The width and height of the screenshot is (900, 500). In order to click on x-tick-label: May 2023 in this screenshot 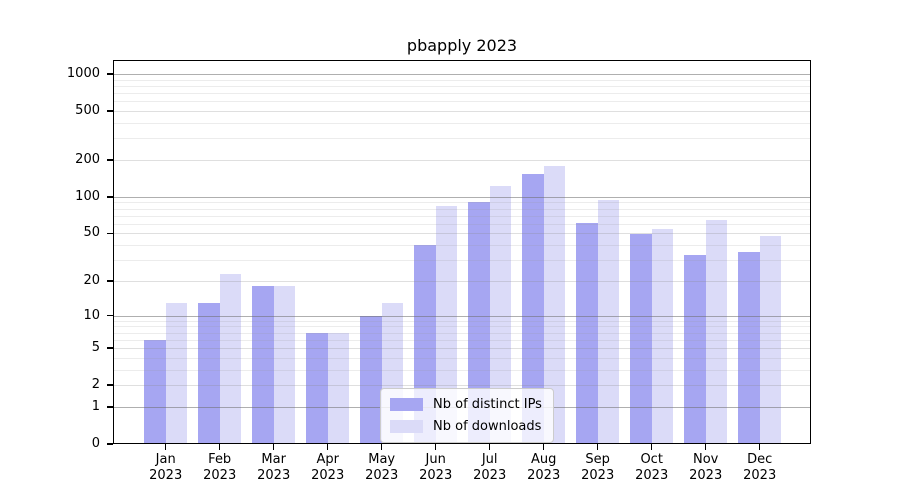, I will do `click(382, 467)`.